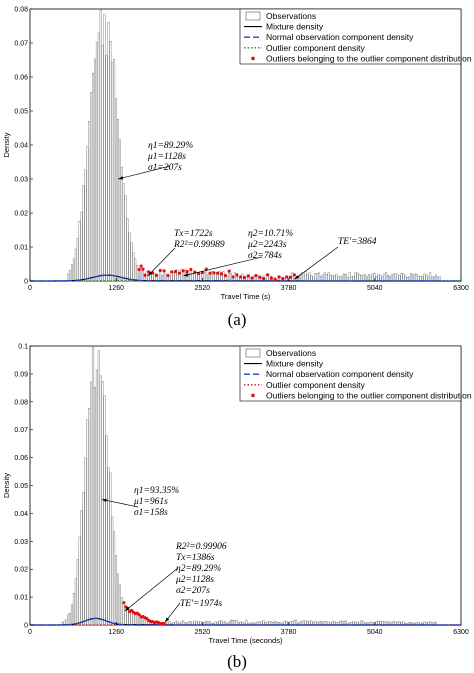 This screenshot has height=673, width=474. Describe the element at coordinates (237, 319) in the screenshot. I see `panel-label-a: (a)` at that location.